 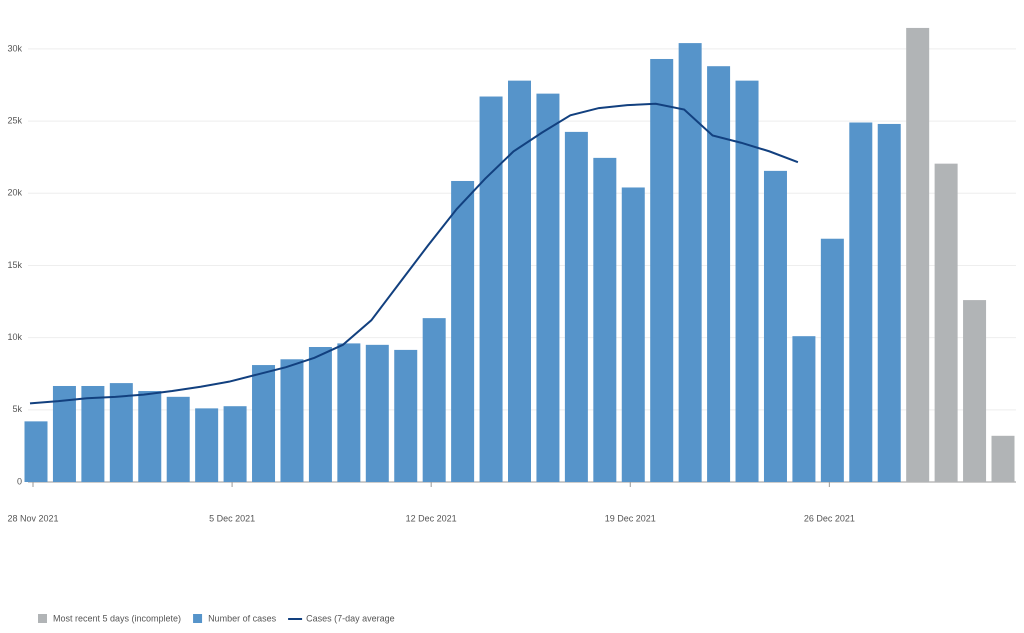 I want to click on x-tick-label: 5 Dec 2021, so click(x=232, y=518).